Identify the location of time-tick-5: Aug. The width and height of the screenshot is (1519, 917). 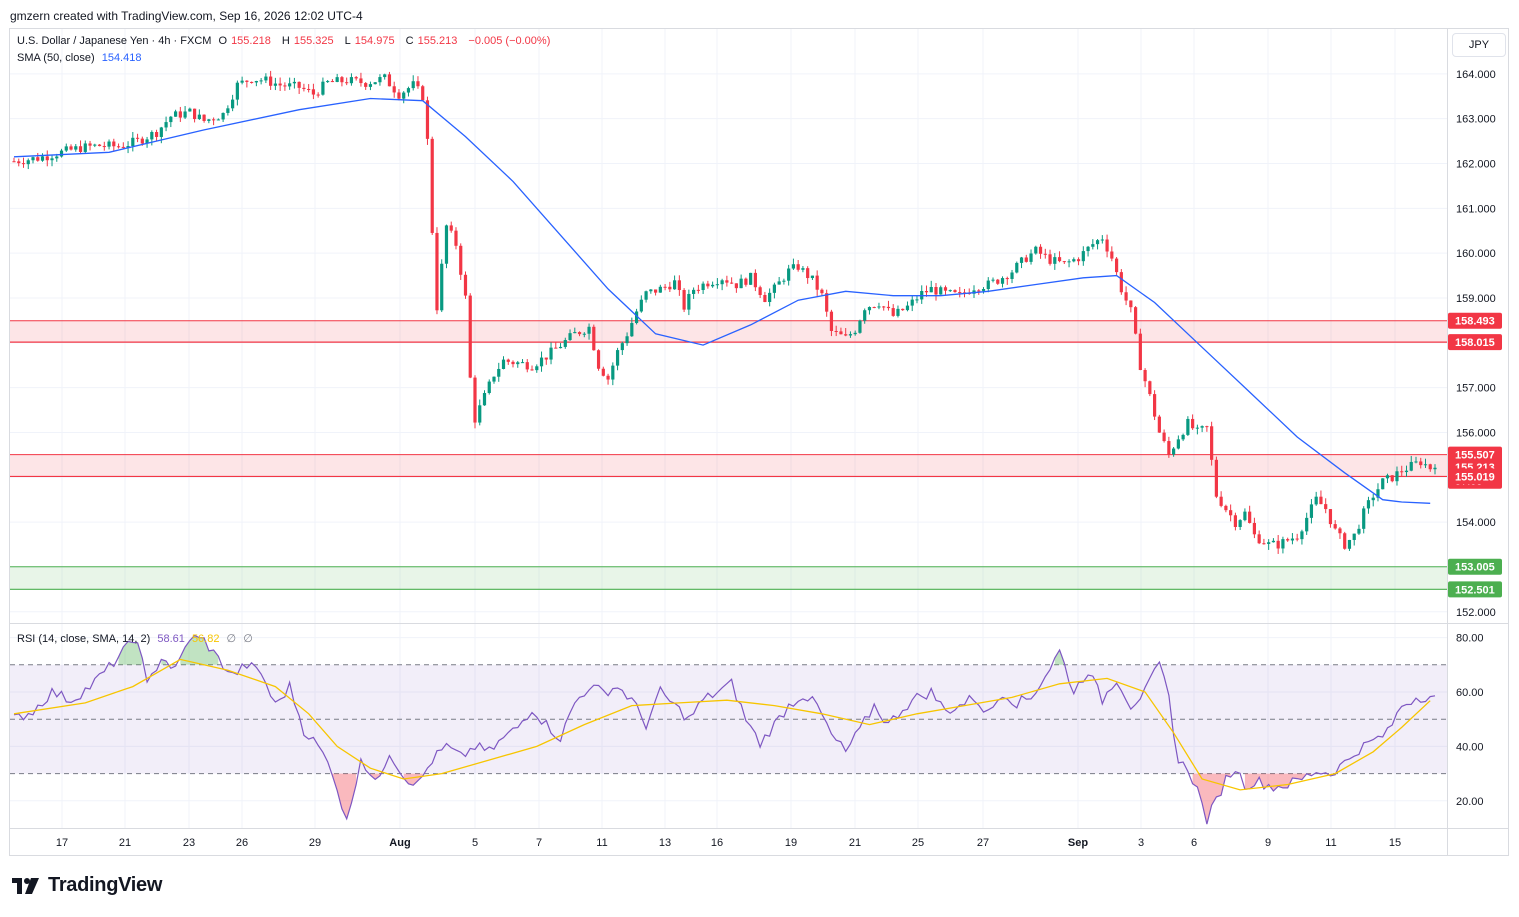
(399, 843).